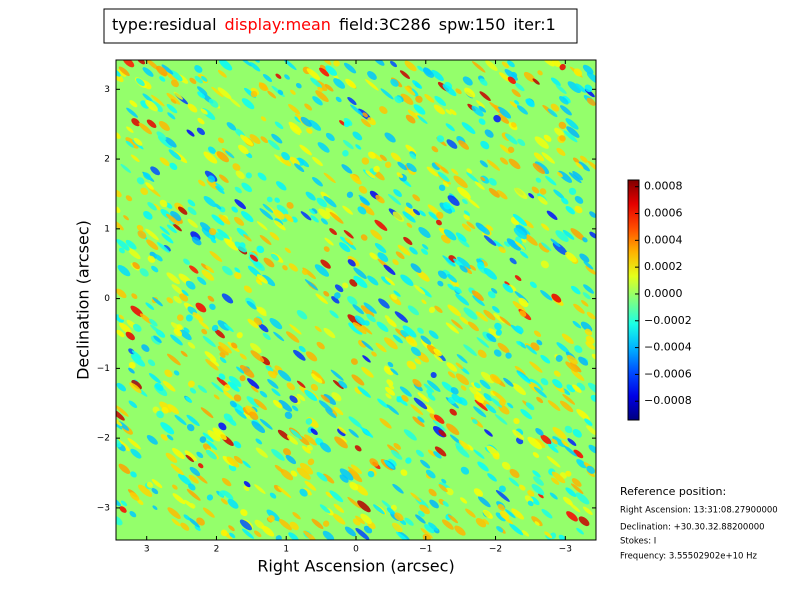 The height and width of the screenshot is (600, 800). Describe the element at coordinates (147, 550) in the screenshot. I see `x-tick-label: 3` at that location.